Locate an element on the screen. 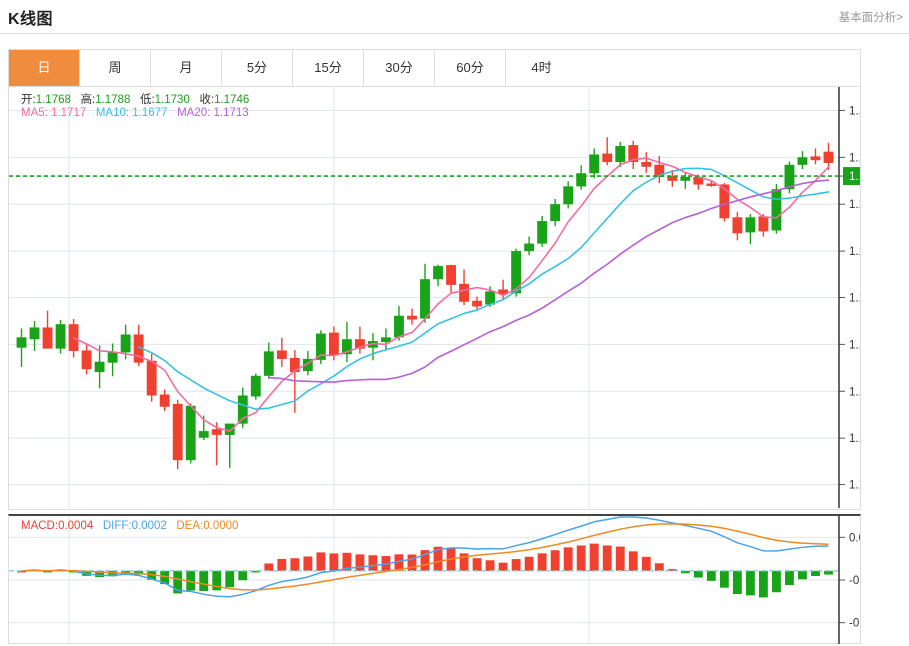 The height and width of the screenshot is (646, 909). svg-text: 1.1857 is located at coordinates (854, 111).